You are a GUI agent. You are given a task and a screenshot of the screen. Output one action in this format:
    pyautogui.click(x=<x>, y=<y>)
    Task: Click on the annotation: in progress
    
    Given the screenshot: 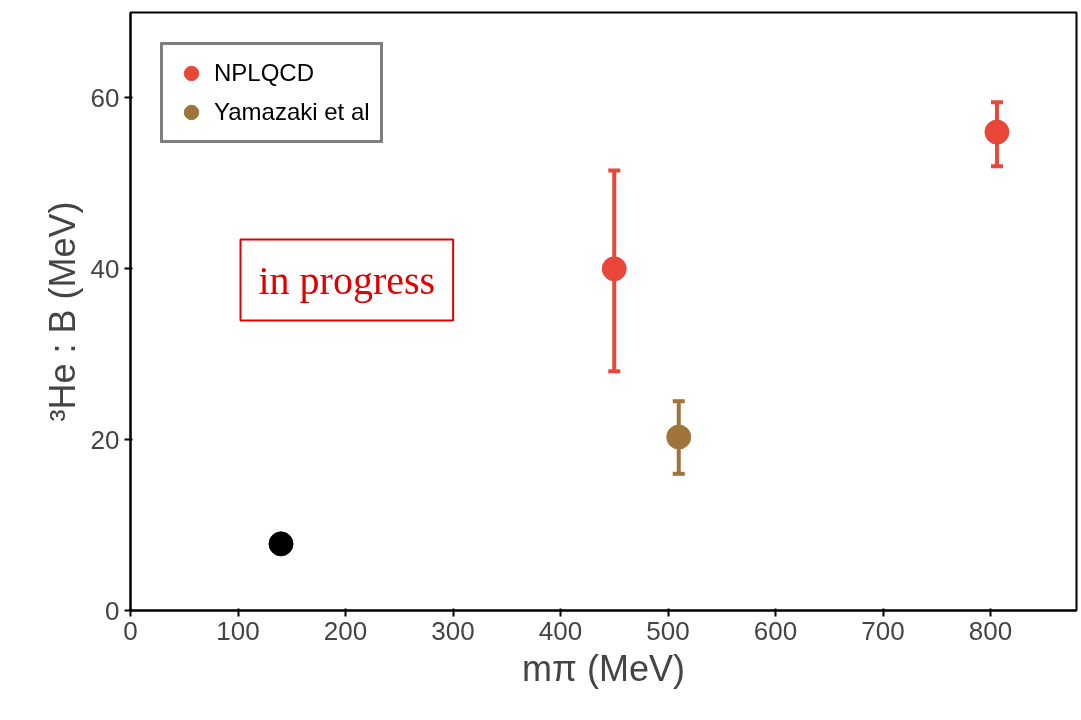 What is the action you would take?
    pyautogui.click(x=347, y=280)
    